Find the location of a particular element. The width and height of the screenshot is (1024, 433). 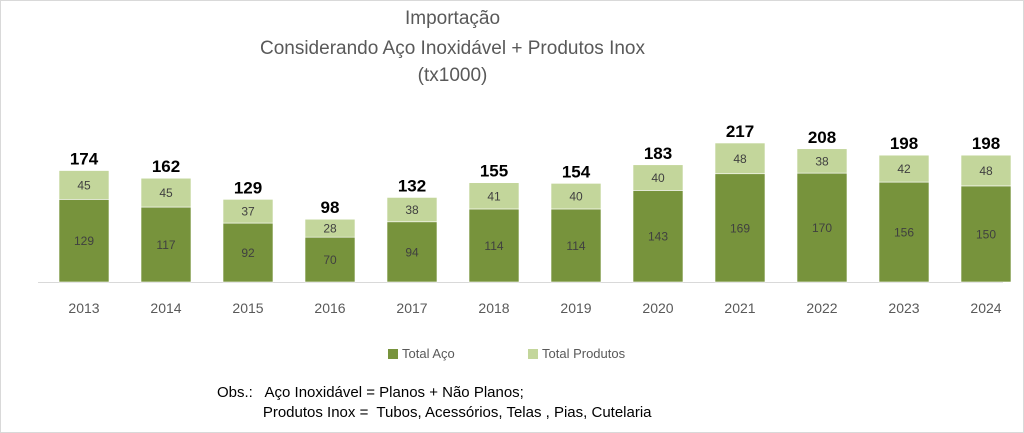

bar-total-aco-2017 is located at coordinates (412, 252).